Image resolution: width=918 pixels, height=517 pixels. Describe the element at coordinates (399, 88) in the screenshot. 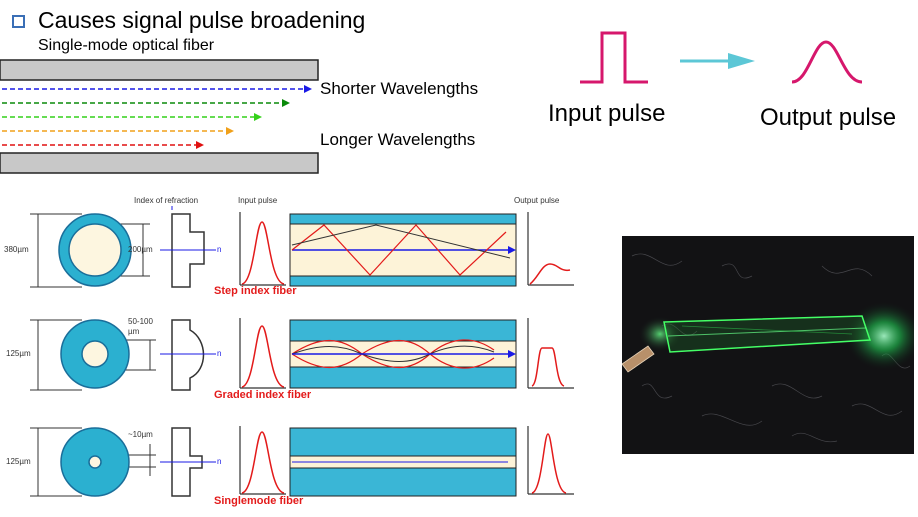

I see `shorter-wavelengths-label: Shorter Wavelengths` at that location.